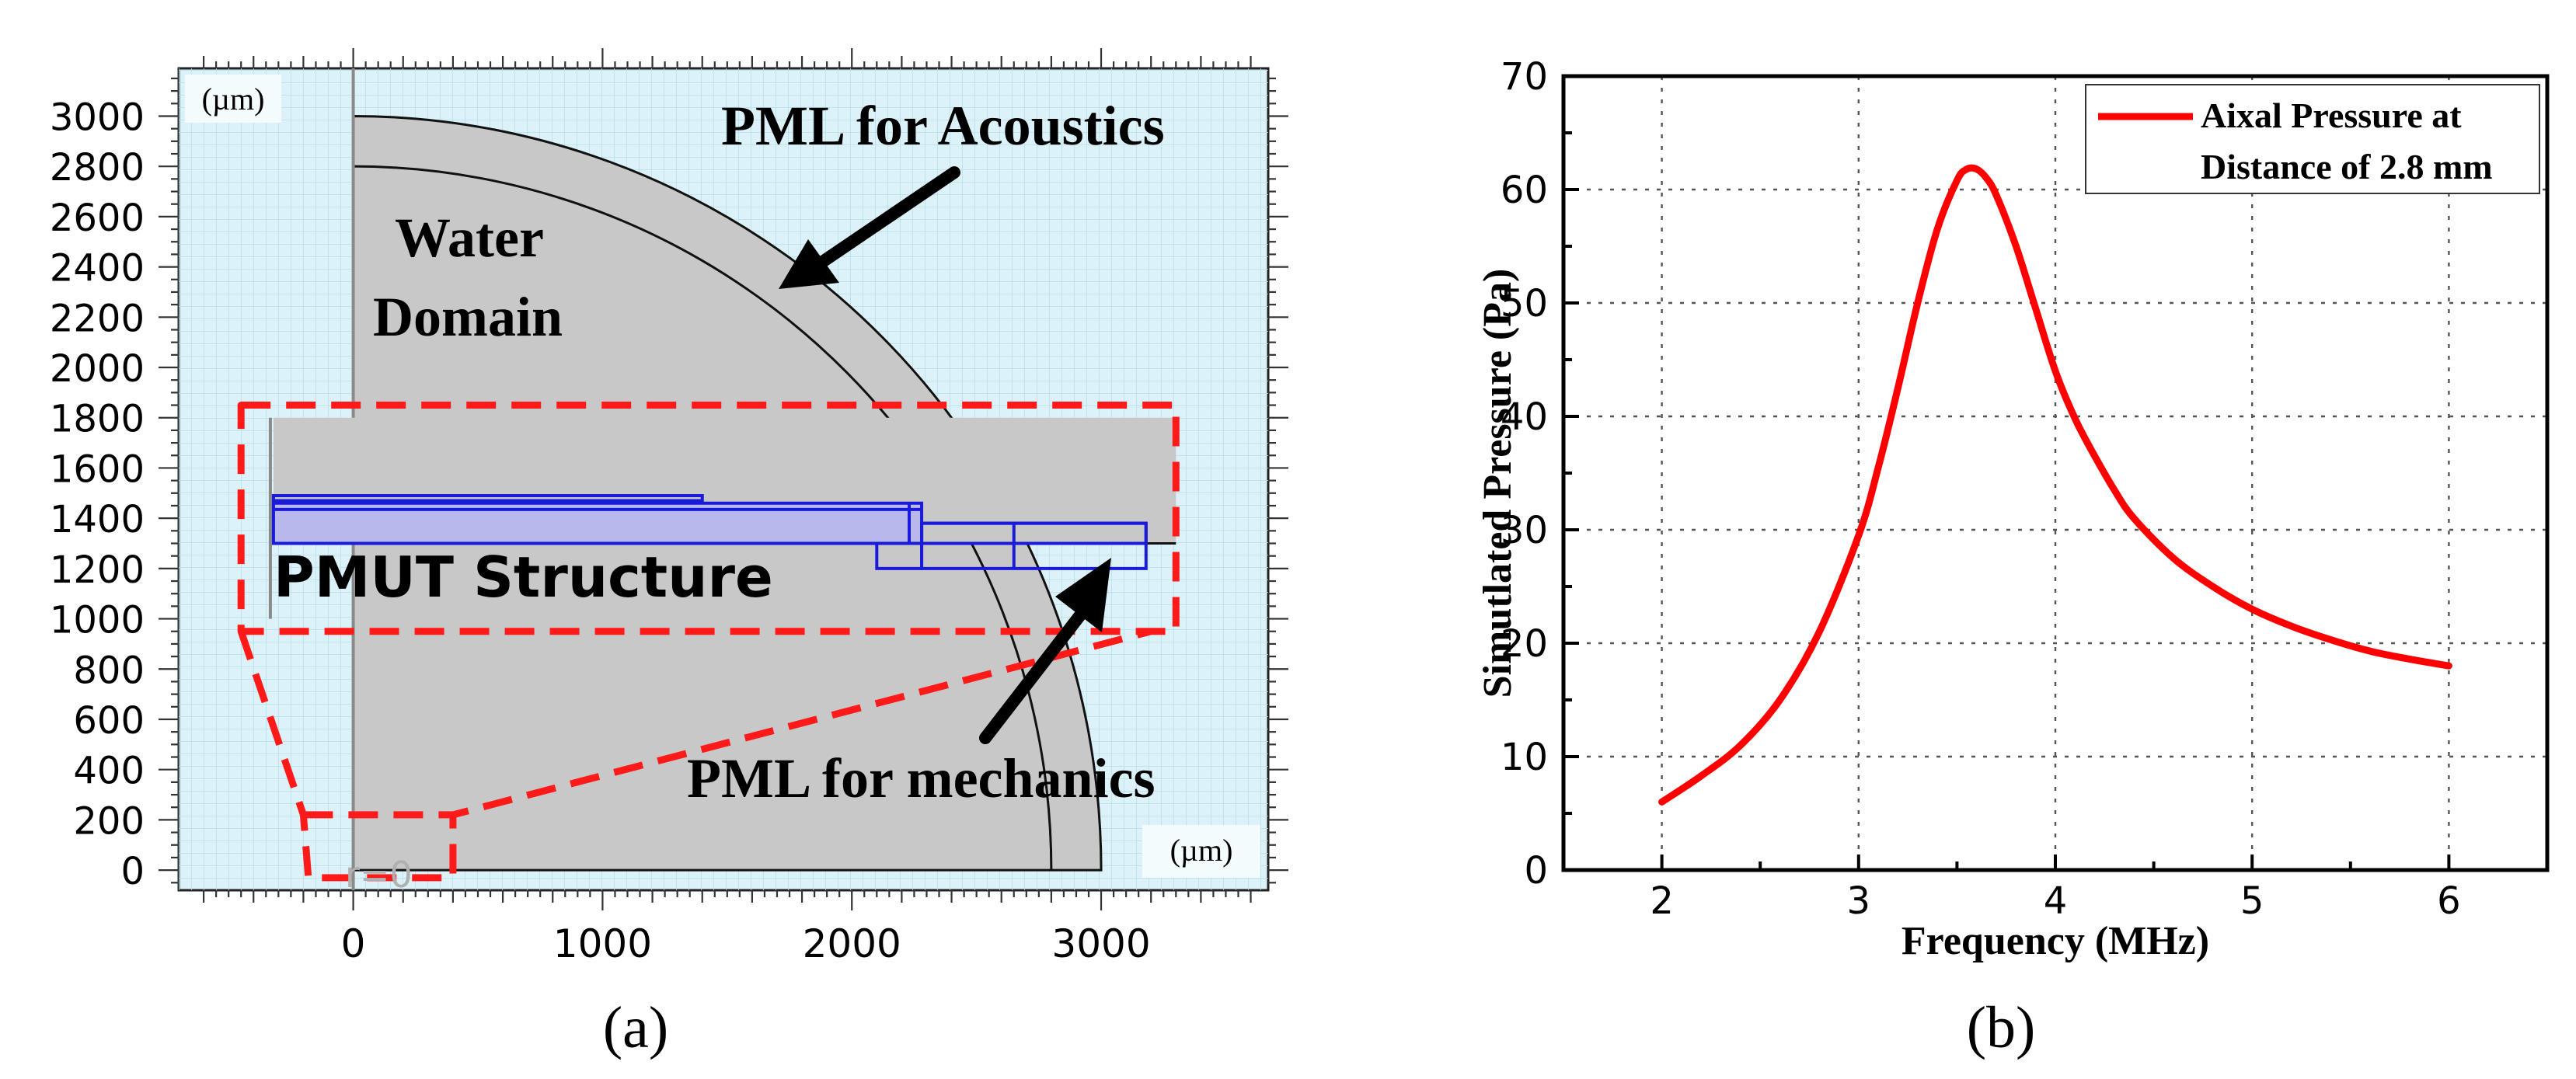  I want to click on legend-box, so click(2312, 139).